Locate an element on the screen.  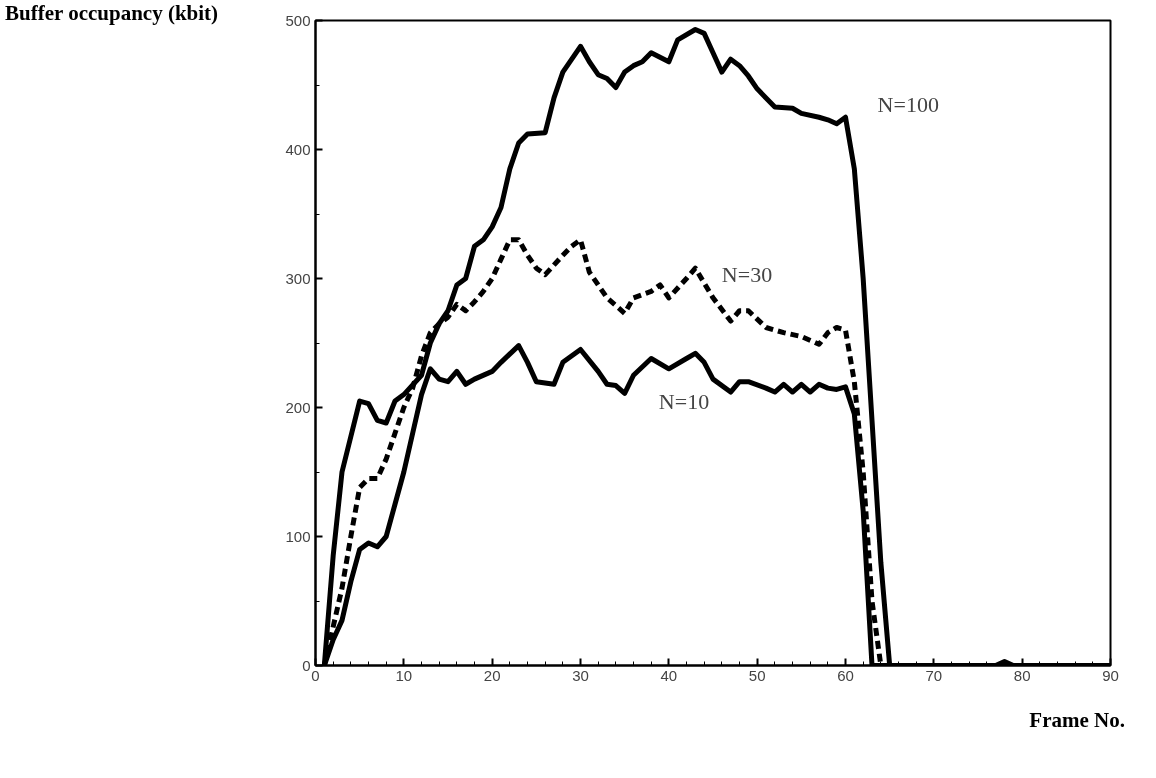
y-tick-label: 400 is located at coordinates (298, 149).